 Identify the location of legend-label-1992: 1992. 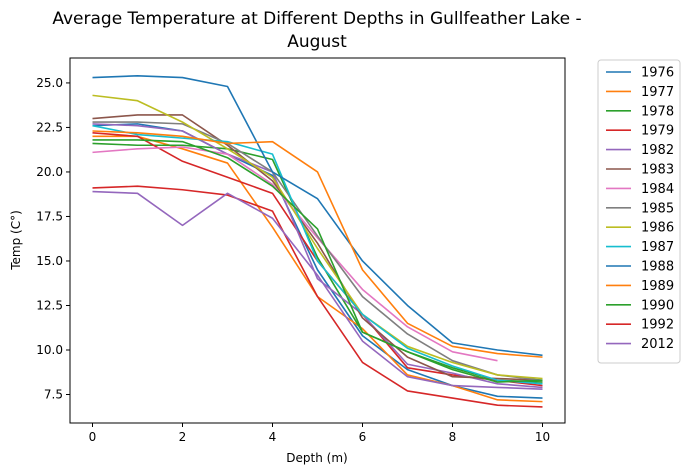
(657, 325).